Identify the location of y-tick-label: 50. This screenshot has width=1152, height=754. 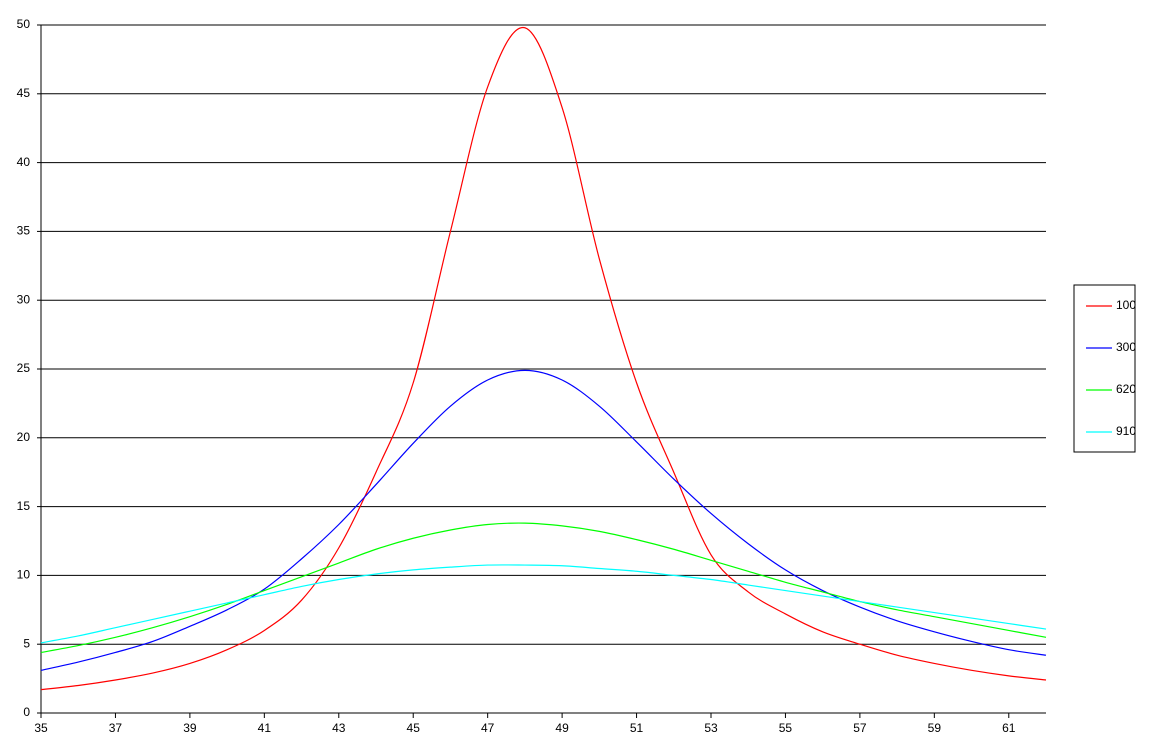
(24, 24).